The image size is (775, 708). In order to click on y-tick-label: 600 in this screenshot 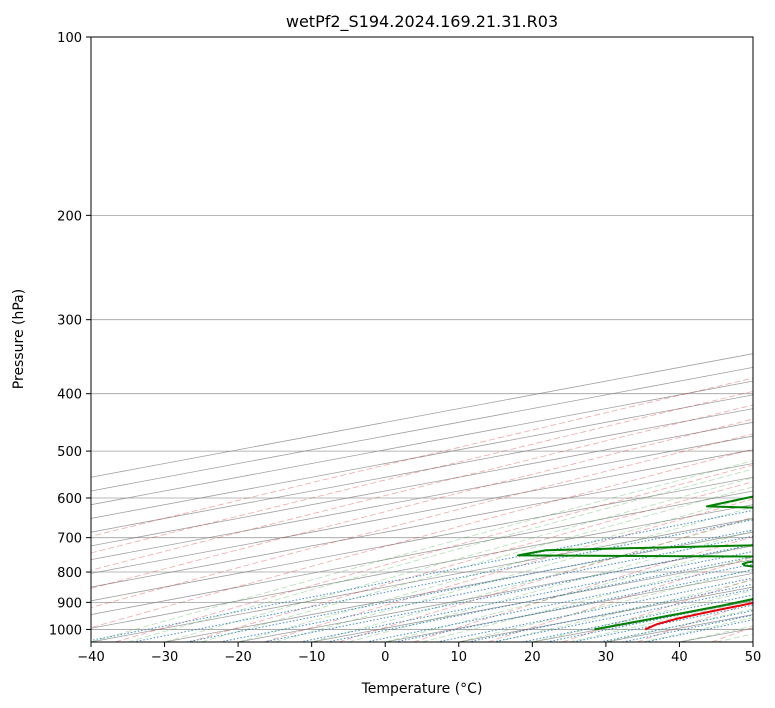, I will do `click(69, 499)`.